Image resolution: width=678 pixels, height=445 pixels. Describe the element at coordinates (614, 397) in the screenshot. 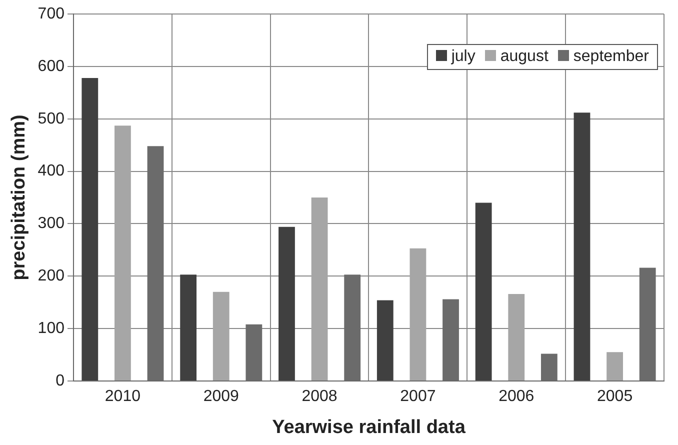

I see `x-tick-label: 2005` at that location.